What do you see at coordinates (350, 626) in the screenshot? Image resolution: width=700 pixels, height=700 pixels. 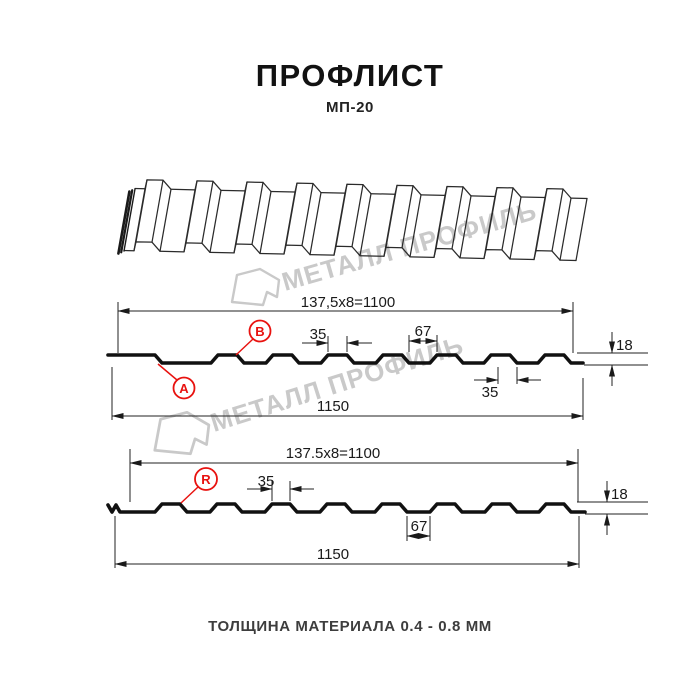 I see `material-thickness-caption: ТОЛЩИНА МАТЕРИАЛА 0.4 - 0.8 ММ` at bounding box center [350, 626].